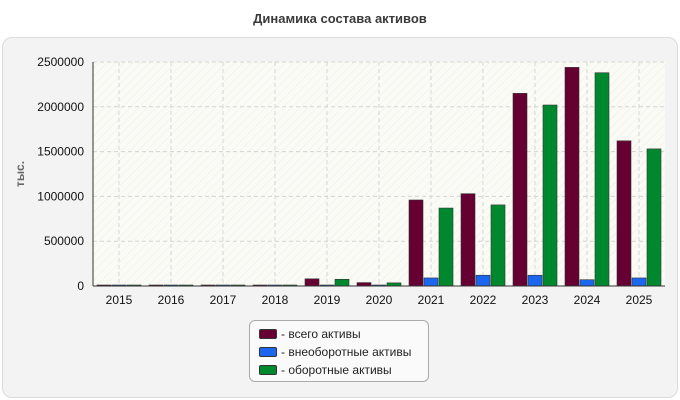 This screenshot has width=680, height=400. What do you see at coordinates (483, 300) in the screenshot?
I see `x-tick-label: 2022` at bounding box center [483, 300].